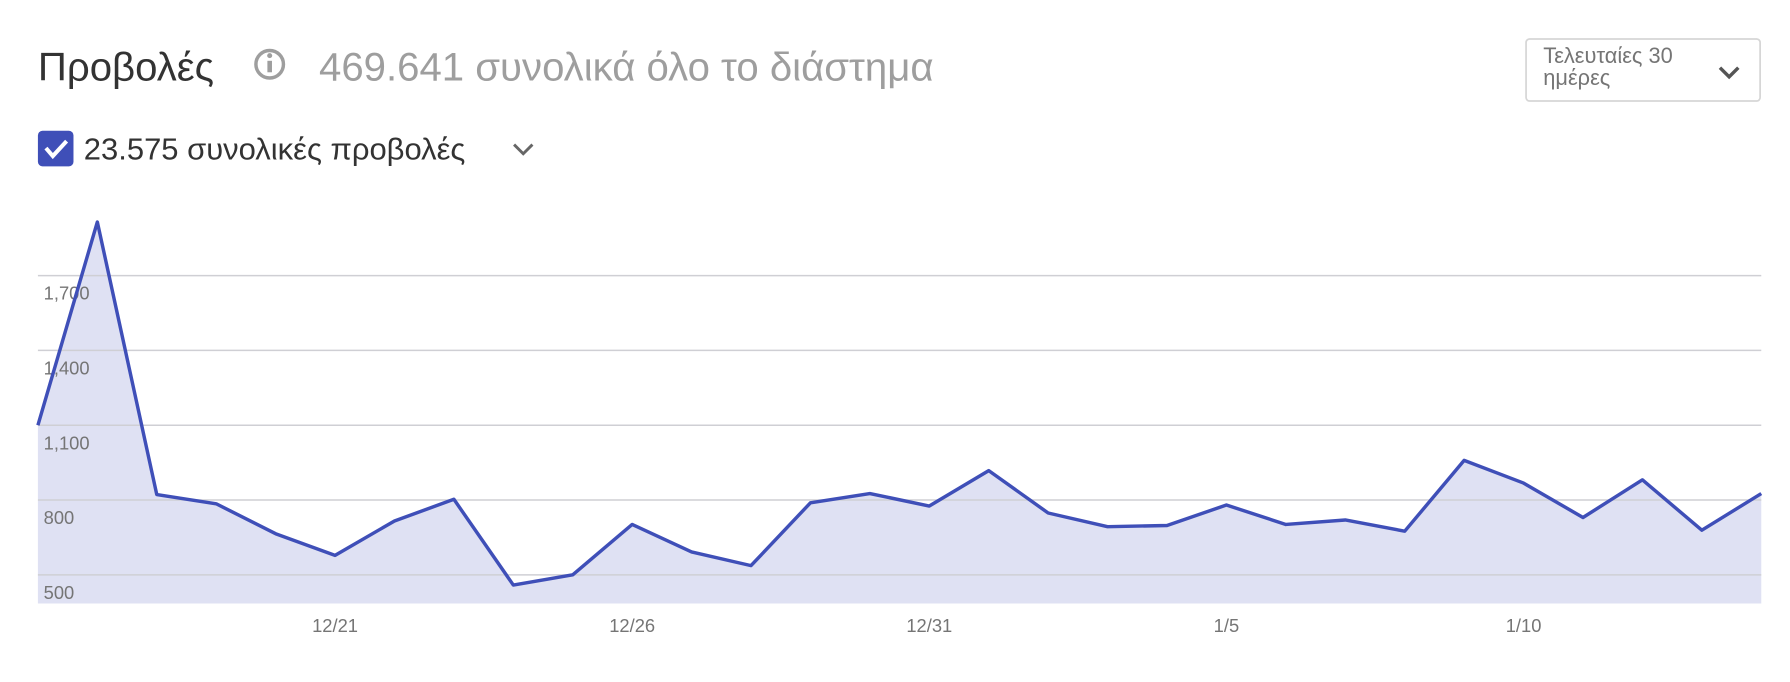  What do you see at coordinates (632, 625) in the screenshot?
I see `x-tick-label: 12/26` at bounding box center [632, 625].